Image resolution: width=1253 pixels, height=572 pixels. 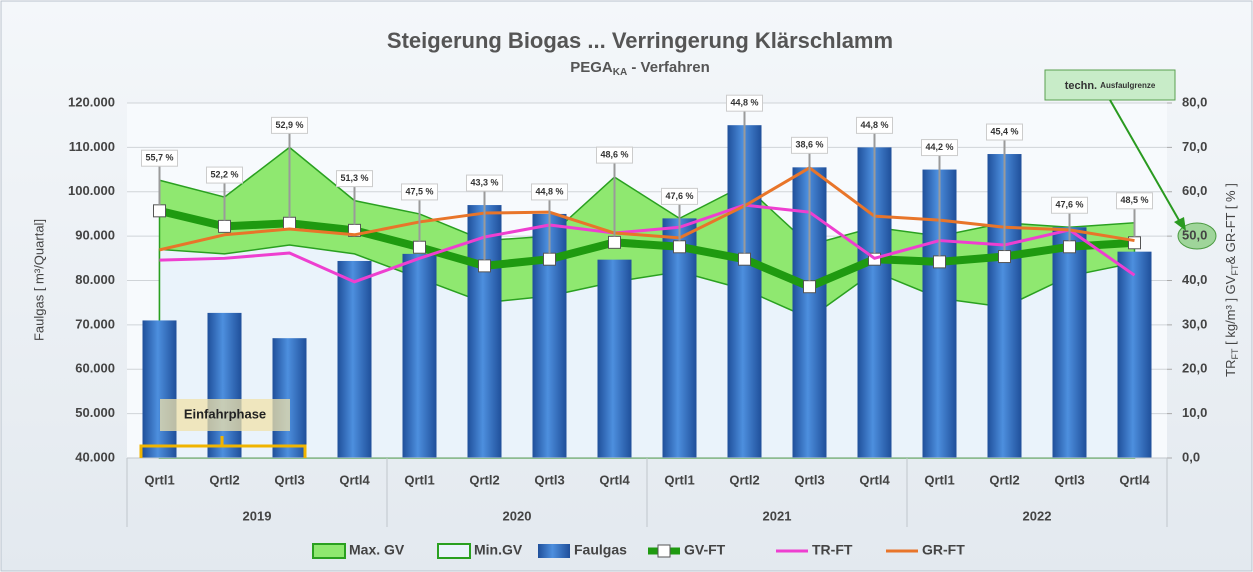 What do you see at coordinates (377, 550) in the screenshot?
I see `legend-label: Max. GV` at bounding box center [377, 550].